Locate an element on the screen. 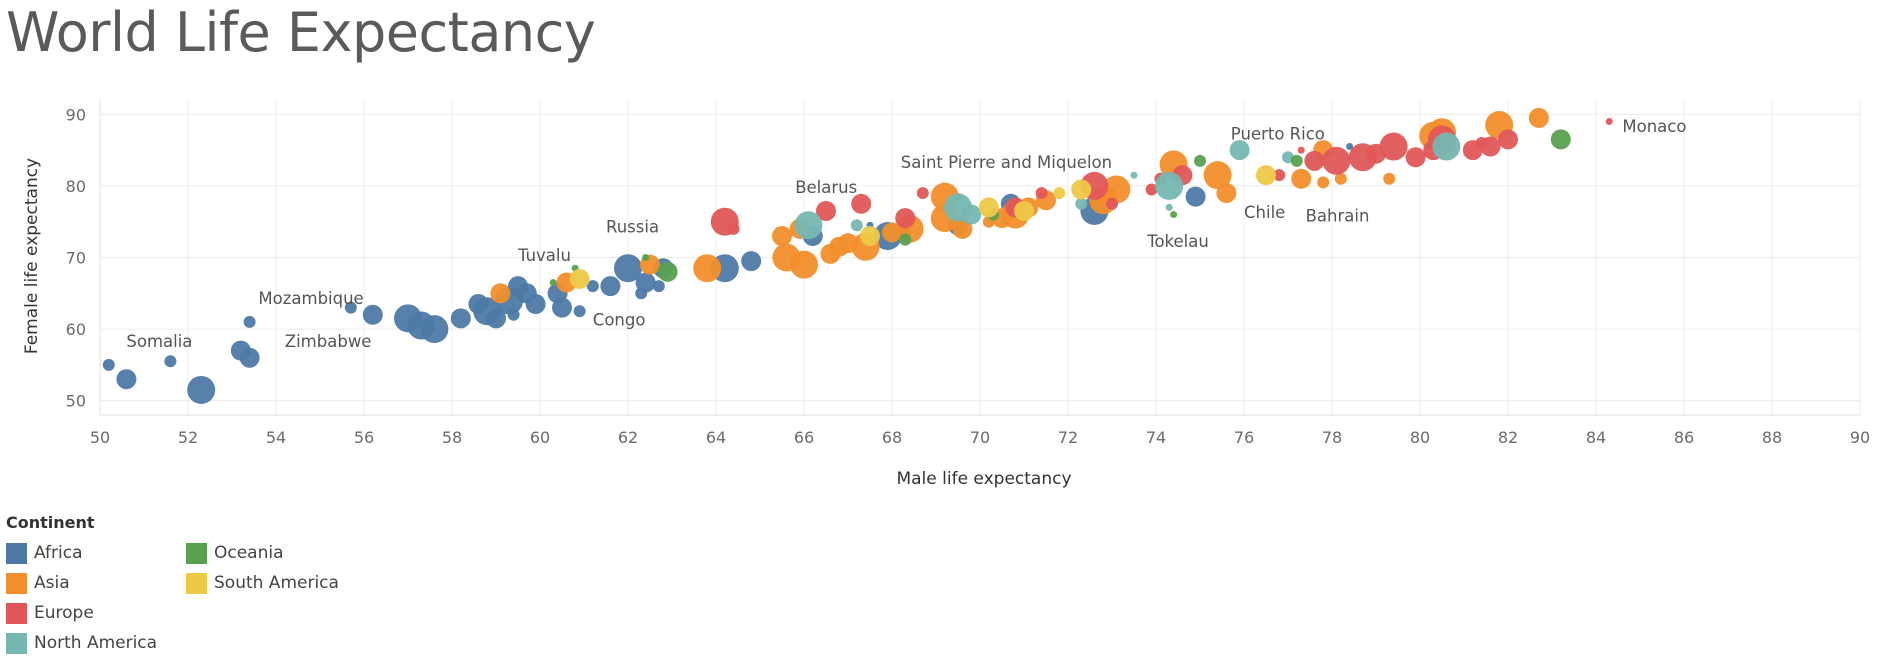 The width and height of the screenshot is (1877, 668). country-label: Puerto Rico is located at coordinates (1278, 133).